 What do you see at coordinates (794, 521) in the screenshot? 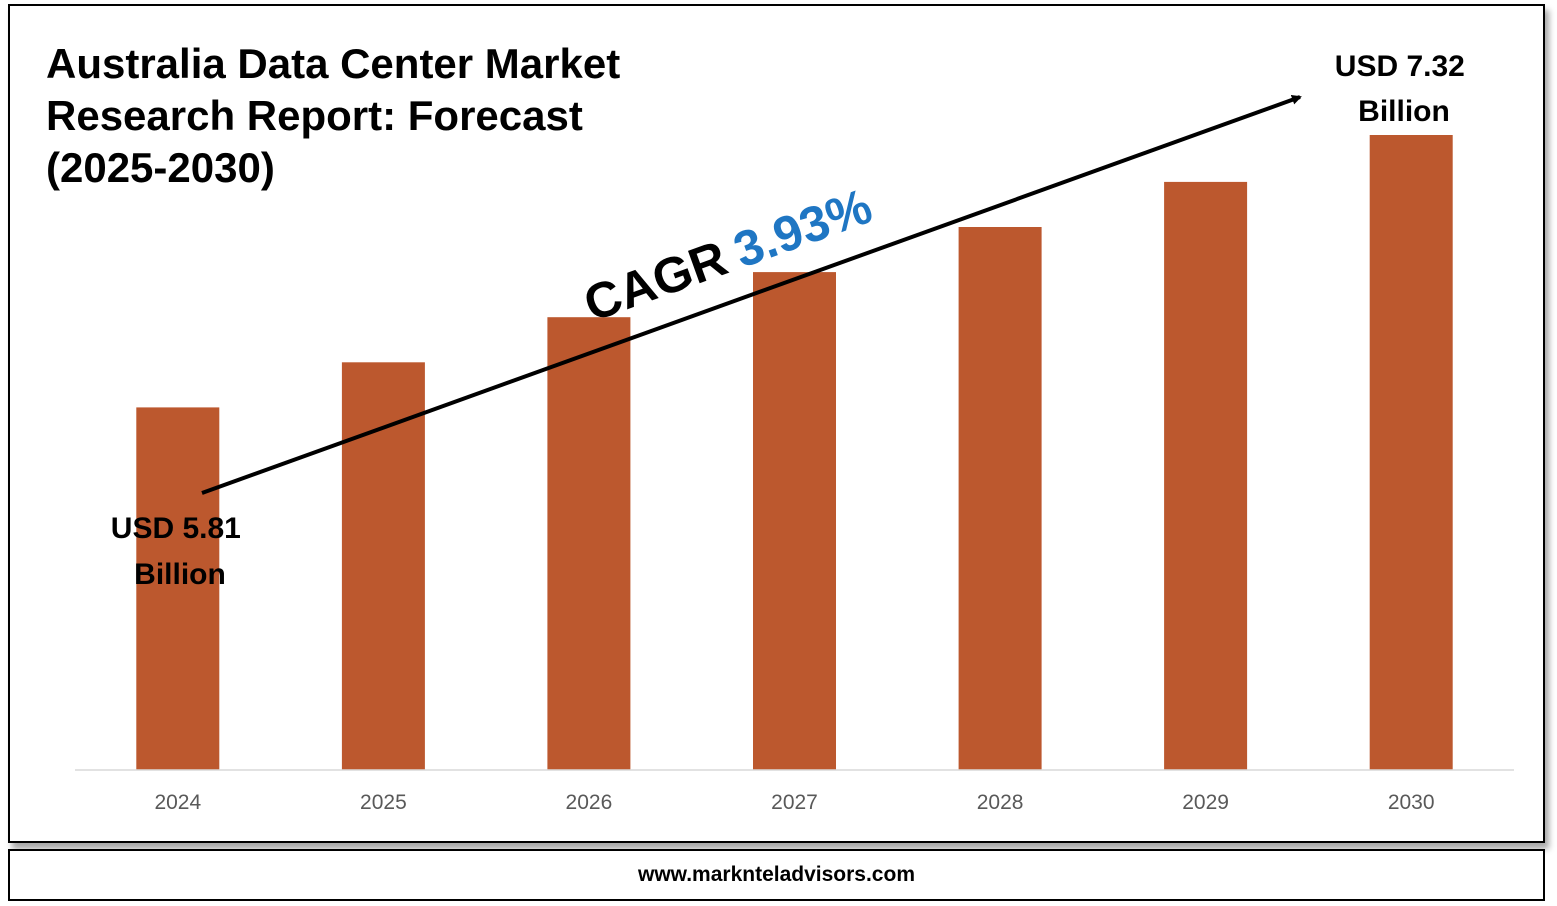
I see `bar-2027` at bounding box center [794, 521].